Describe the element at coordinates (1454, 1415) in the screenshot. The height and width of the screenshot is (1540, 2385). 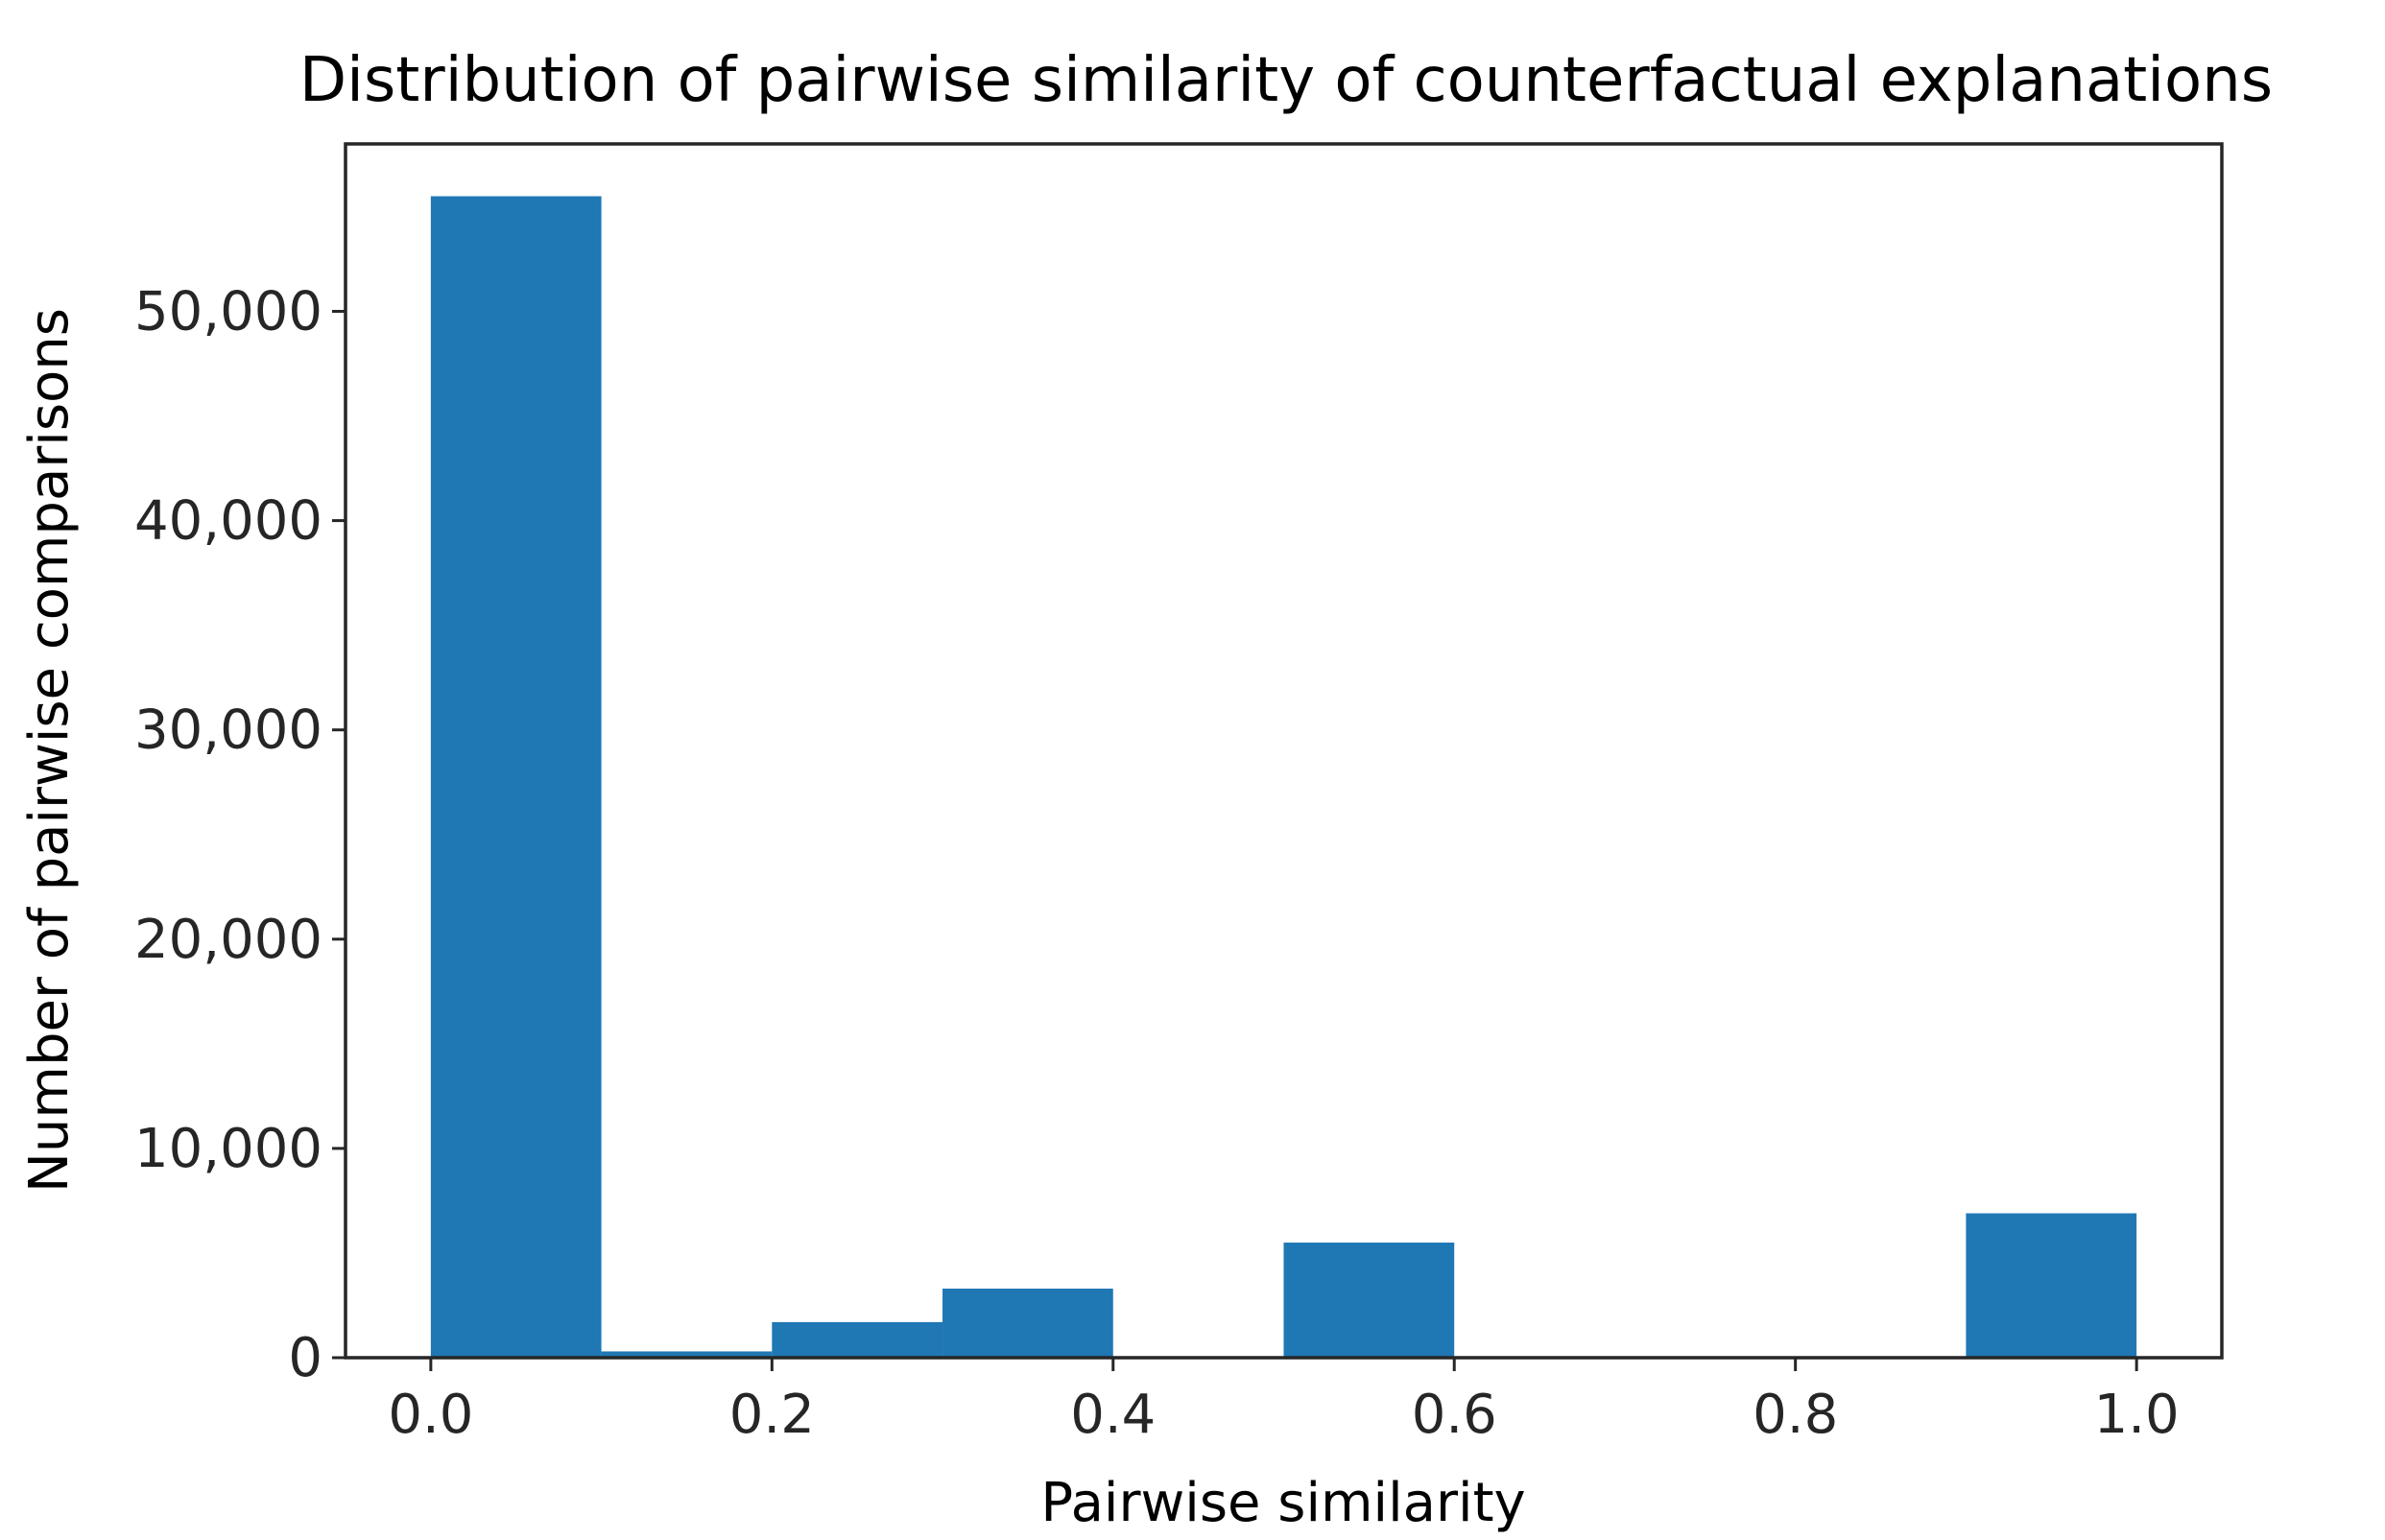
I see `x-tick-label-3: 0.6` at that location.